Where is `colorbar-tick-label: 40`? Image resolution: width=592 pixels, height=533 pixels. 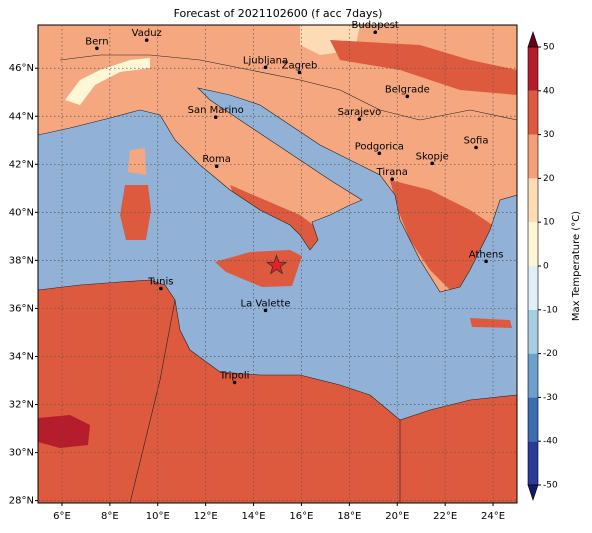 colorbar-tick-label: 40 is located at coordinates (549, 91).